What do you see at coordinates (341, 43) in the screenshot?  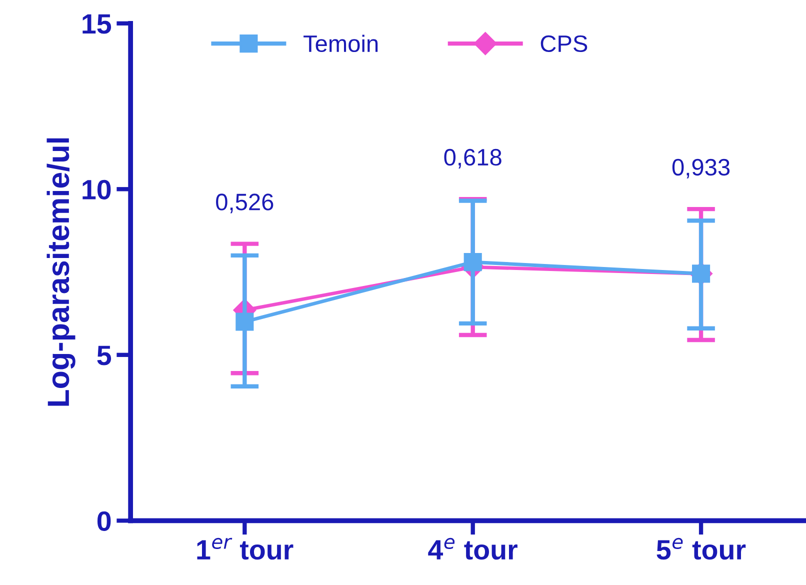 I see `legend-label: Temoin` at bounding box center [341, 43].